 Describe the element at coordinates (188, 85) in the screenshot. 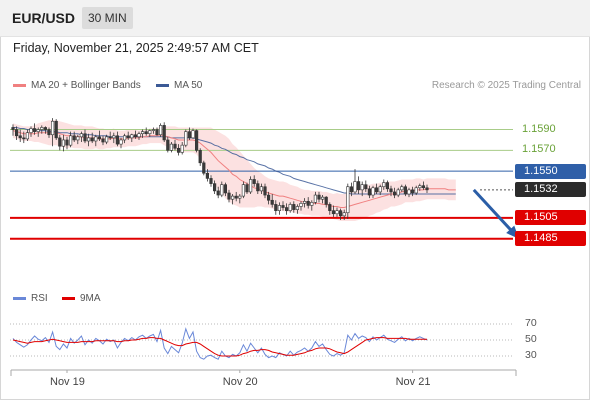

I see `legend-ma50-label: MA 50` at that location.